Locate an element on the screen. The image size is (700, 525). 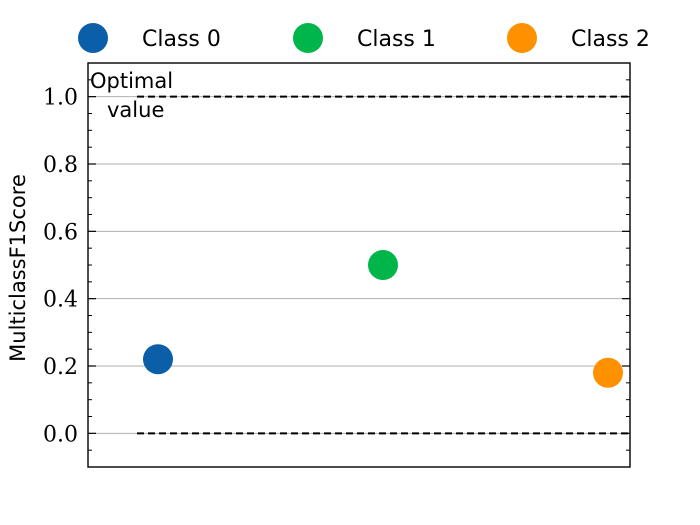
legend-label: Class 2 is located at coordinates (610, 39).